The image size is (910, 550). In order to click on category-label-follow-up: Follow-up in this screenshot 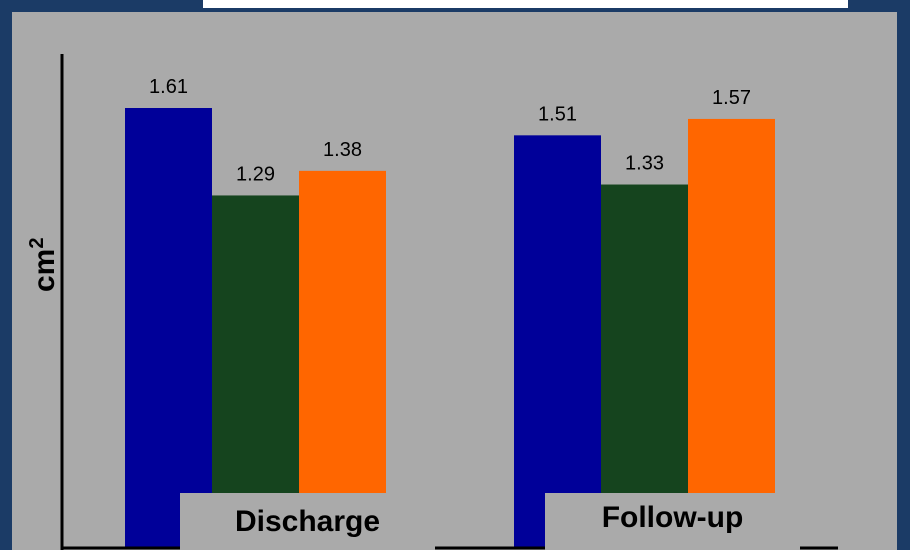, I will do `click(672, 521)`.